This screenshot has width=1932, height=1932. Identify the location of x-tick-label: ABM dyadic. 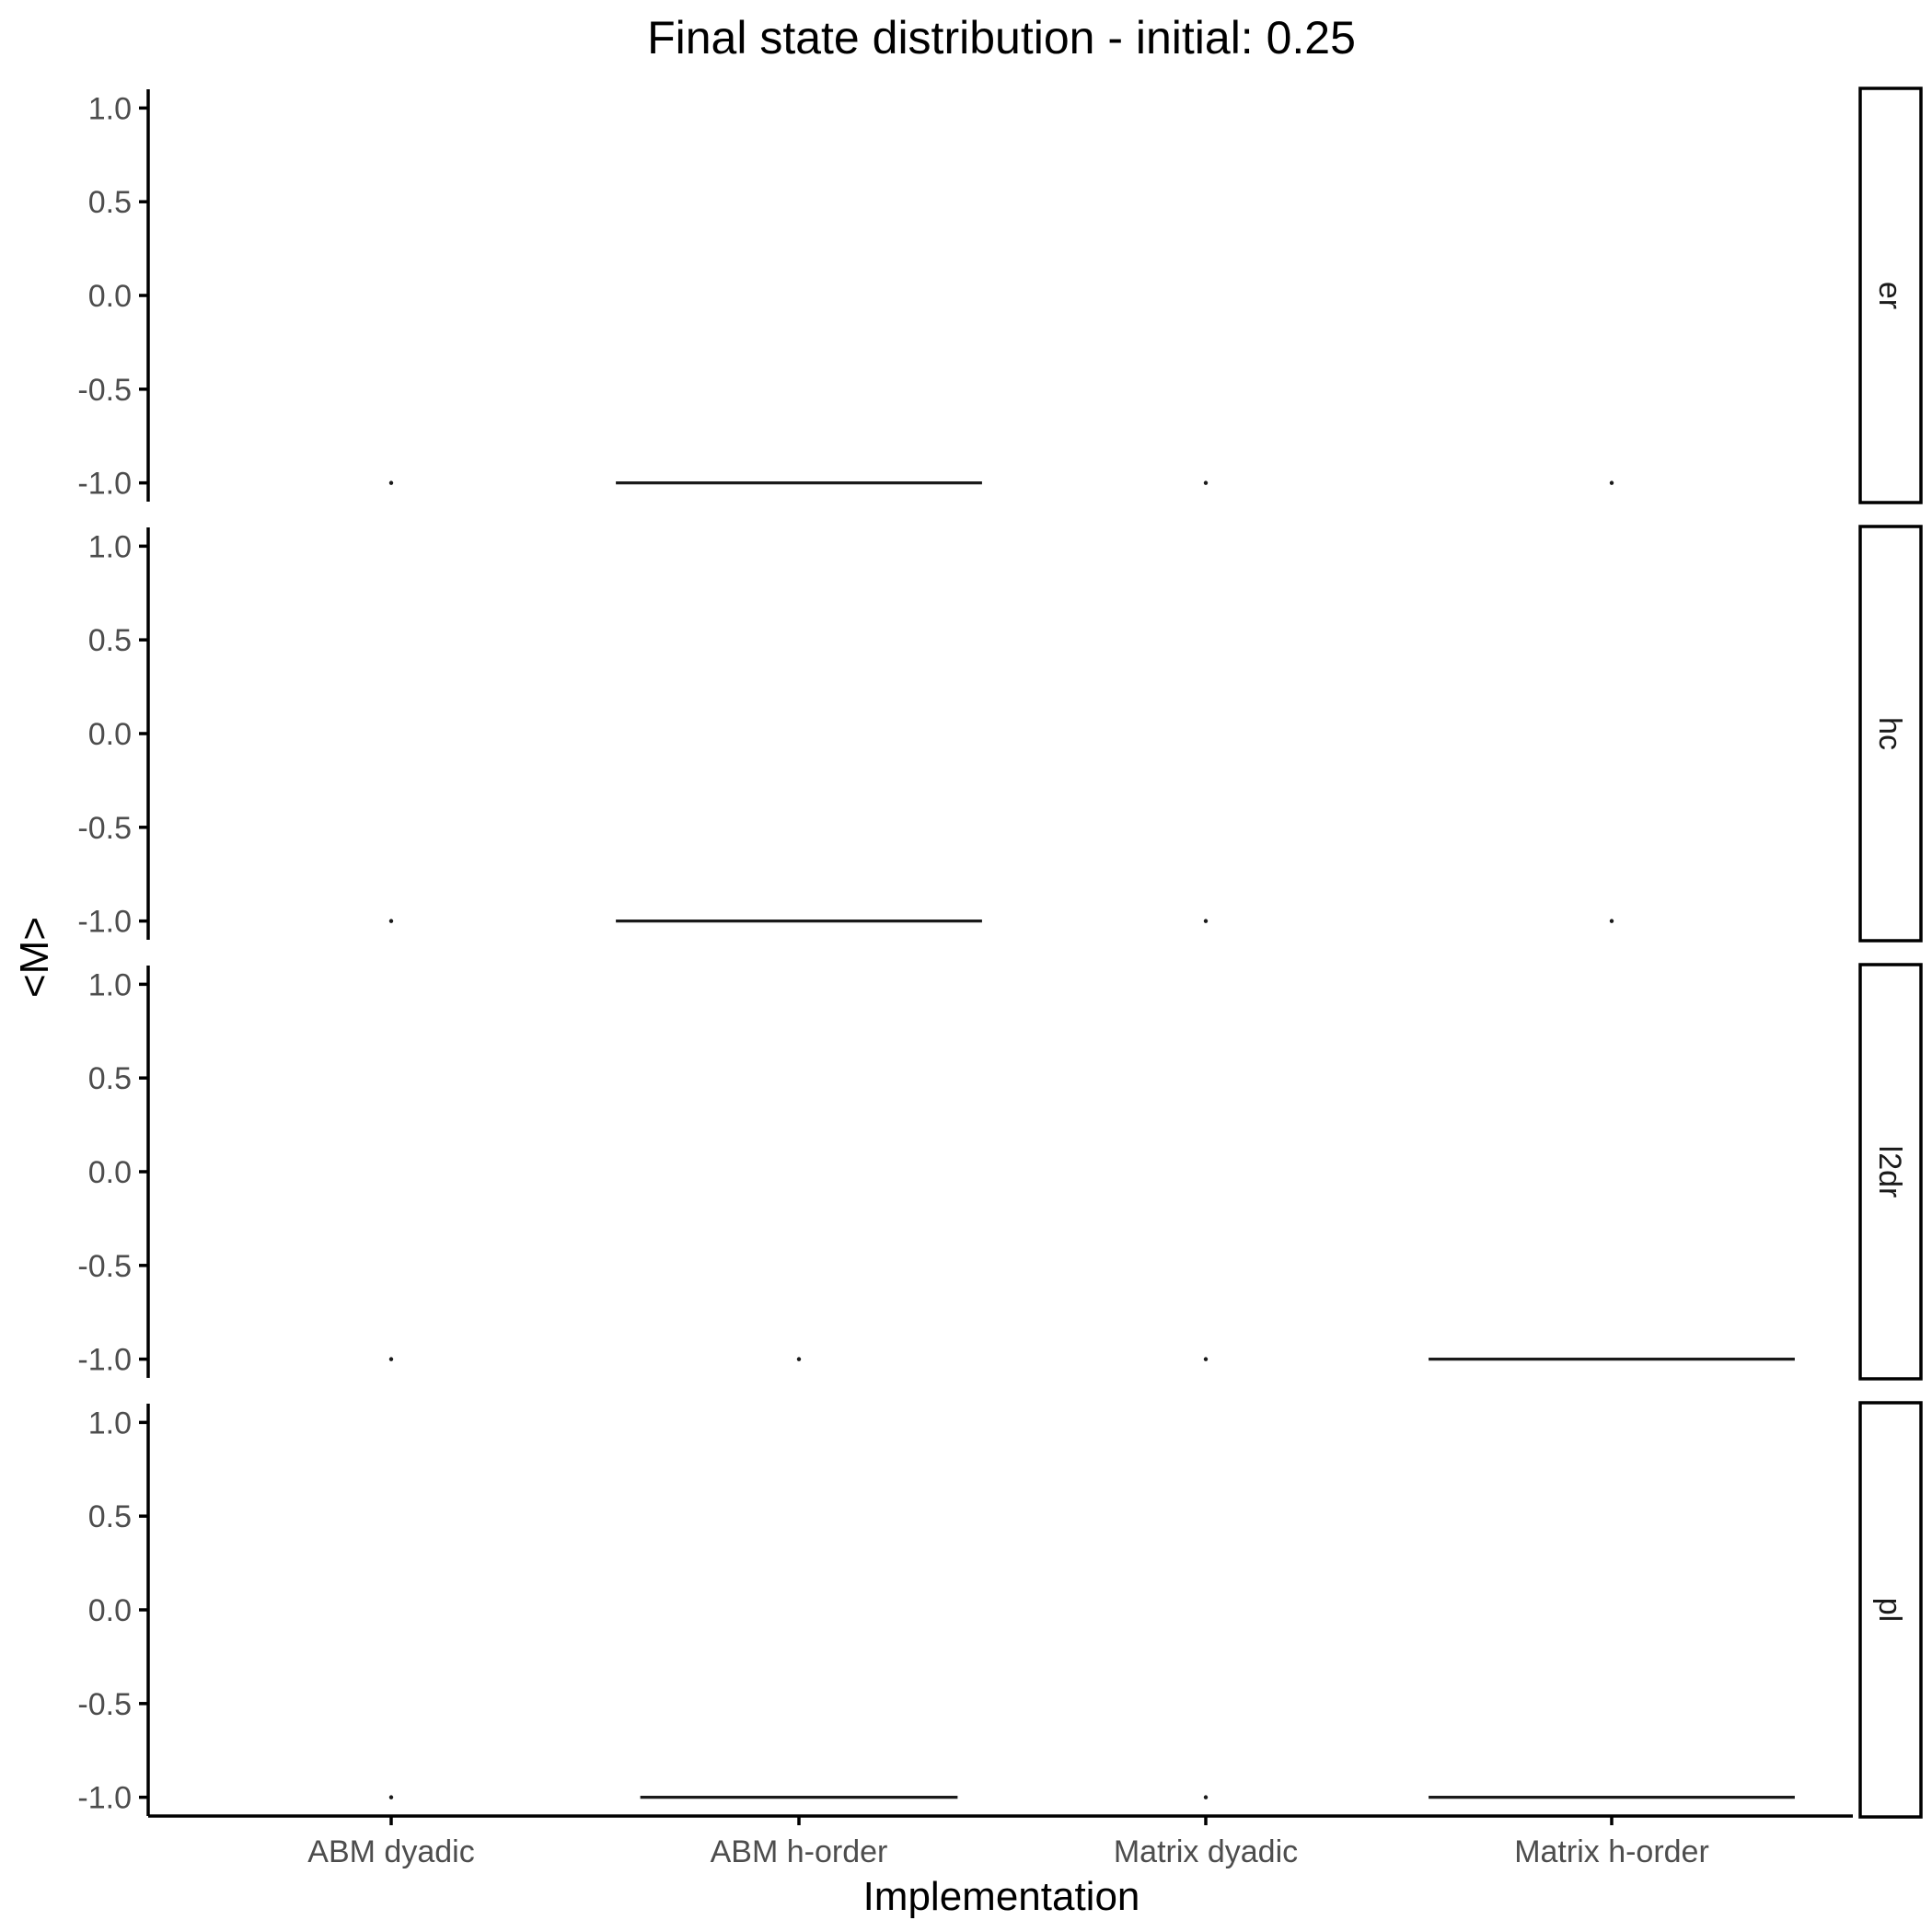
(391, 1852).